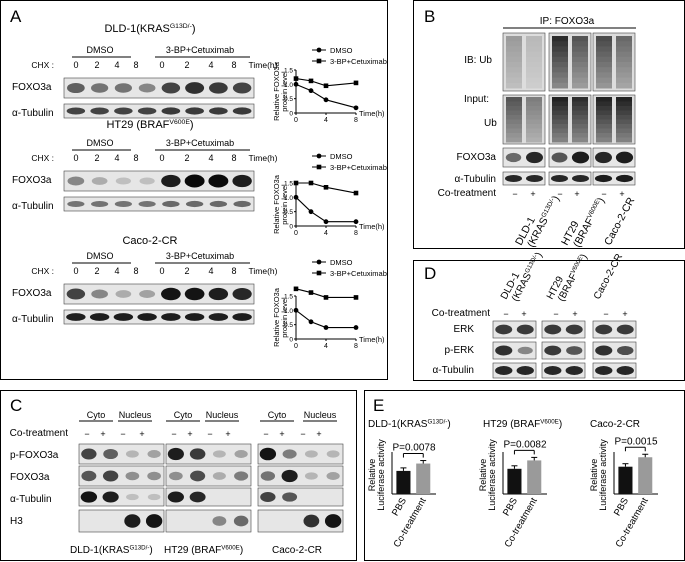 The width and height of the screenshot is (685, 562). I want to click on blot-perk, so click(563, 350).